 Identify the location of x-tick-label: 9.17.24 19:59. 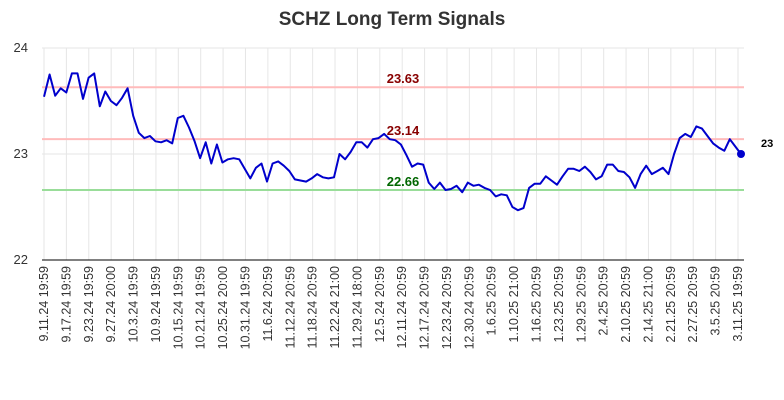
(66, 304).